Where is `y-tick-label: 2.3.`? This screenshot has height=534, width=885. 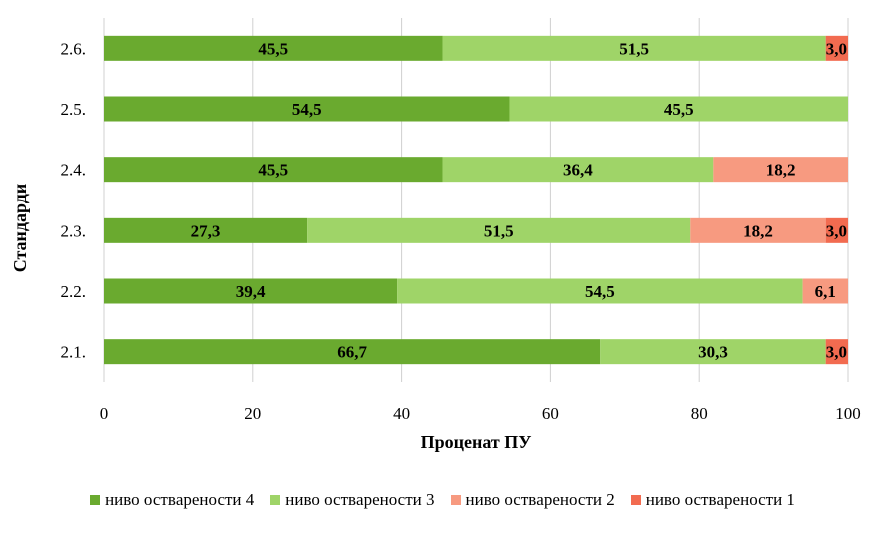
y-tick-label: 2.3. is located at coordinates (74, 230).